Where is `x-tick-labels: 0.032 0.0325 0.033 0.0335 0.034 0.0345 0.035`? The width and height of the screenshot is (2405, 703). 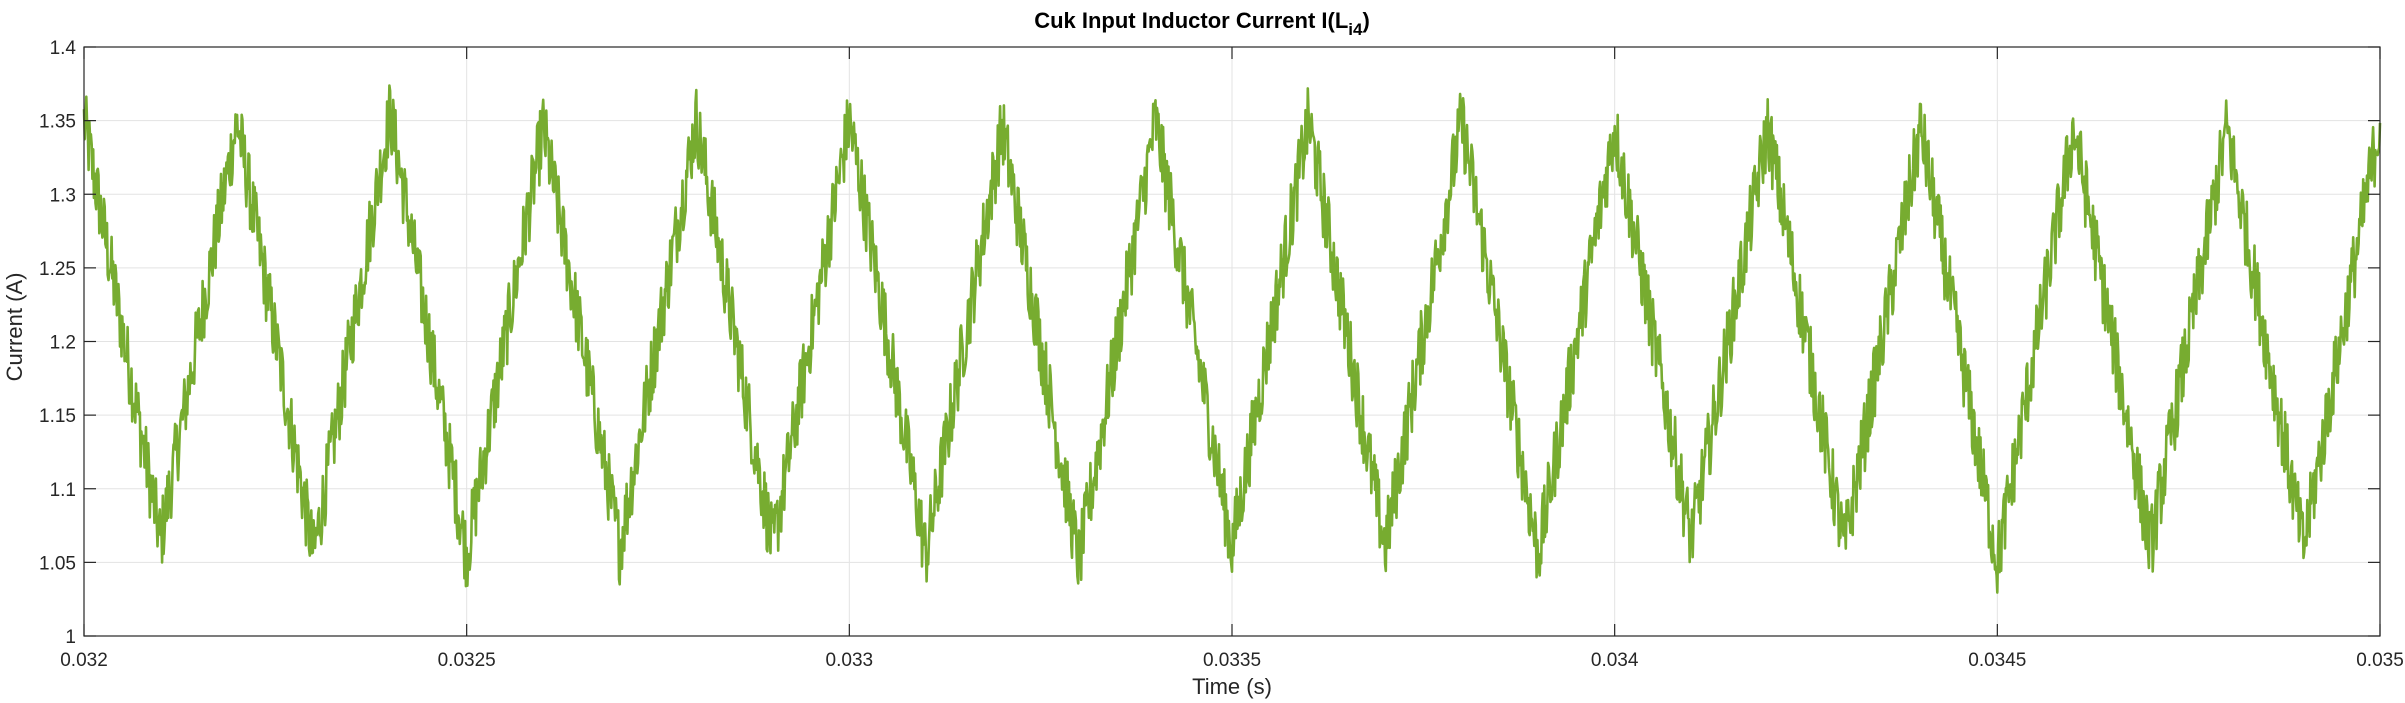 x-tick-labels: 0.032 0.0325 0.033 0.0335 0.034 0.0345 0.035 is located at coordinates (1232, 660).